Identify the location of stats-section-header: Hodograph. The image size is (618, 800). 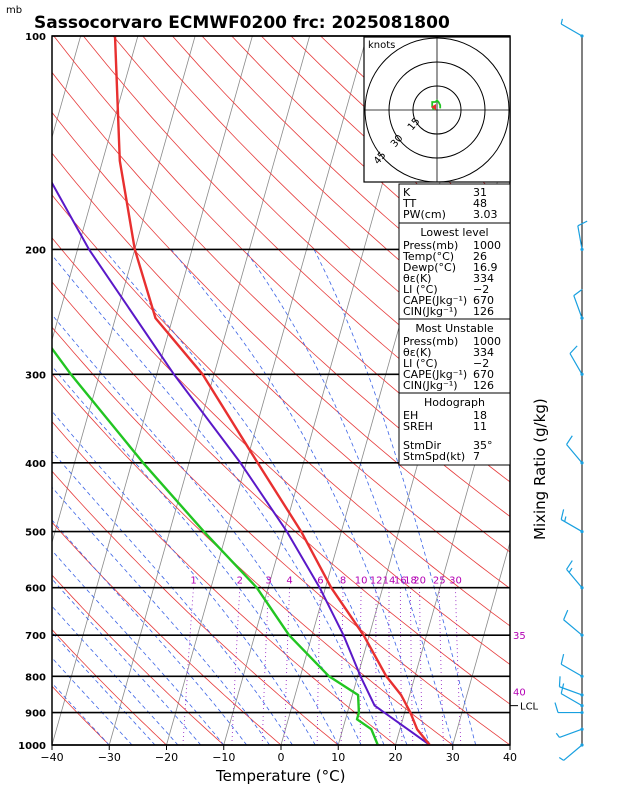
(454, 402).